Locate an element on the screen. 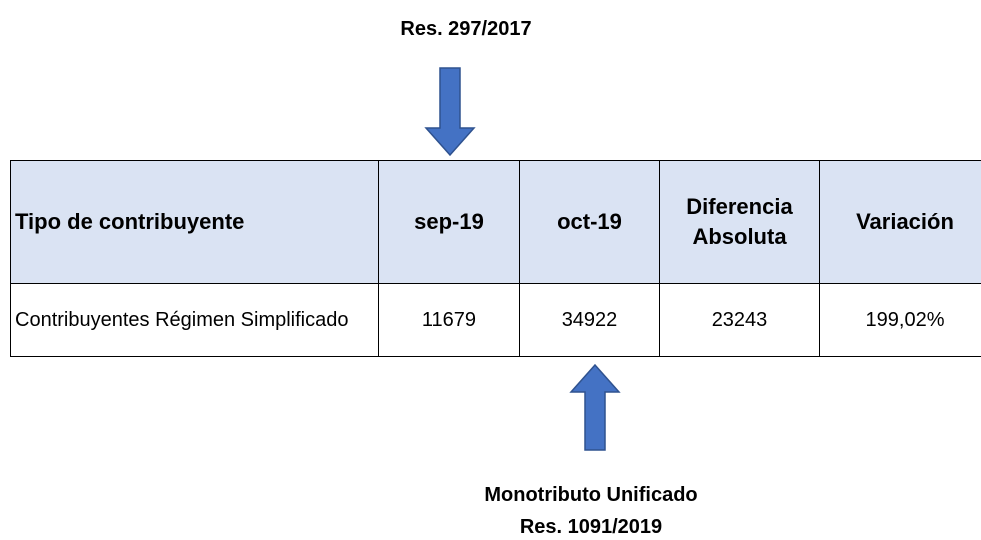 This screenshot has height=540, width=981. table-cell: 11679 is located at coordinates (449, 320).